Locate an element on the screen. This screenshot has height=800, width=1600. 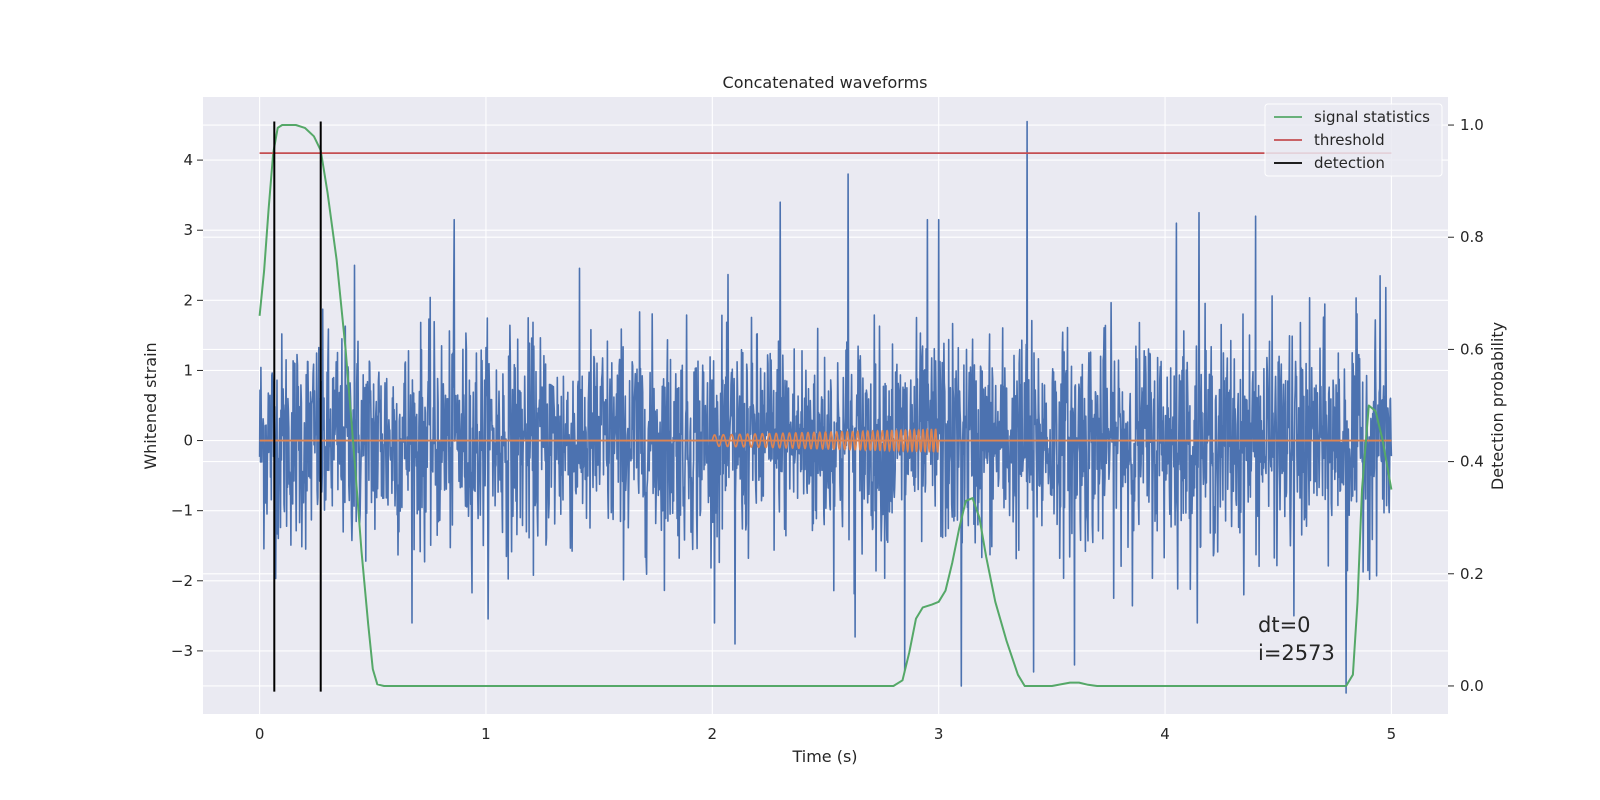
y-tick-label: 4 is located at coordinates (188, 160).